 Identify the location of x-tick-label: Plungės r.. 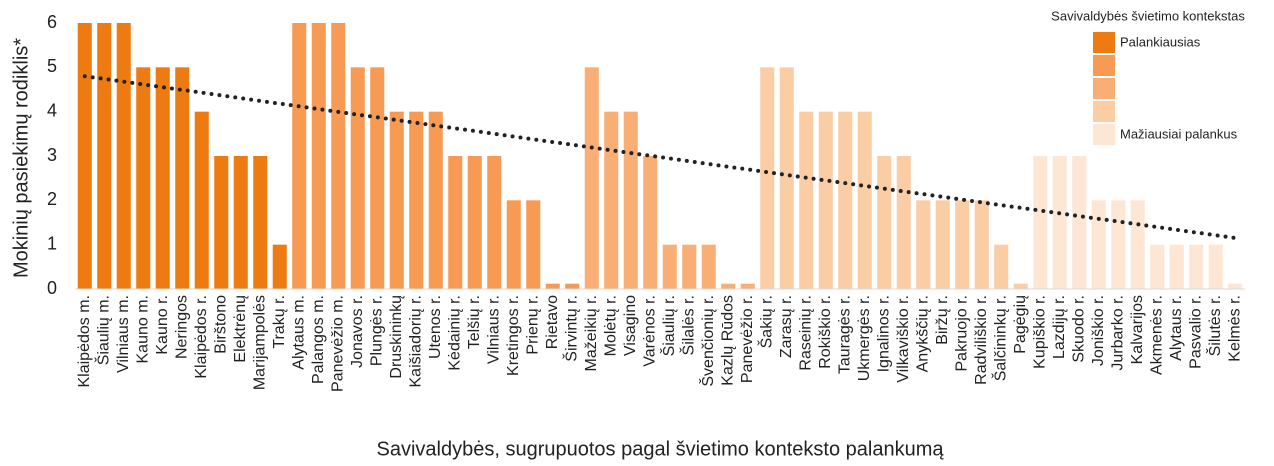
(376, 330).